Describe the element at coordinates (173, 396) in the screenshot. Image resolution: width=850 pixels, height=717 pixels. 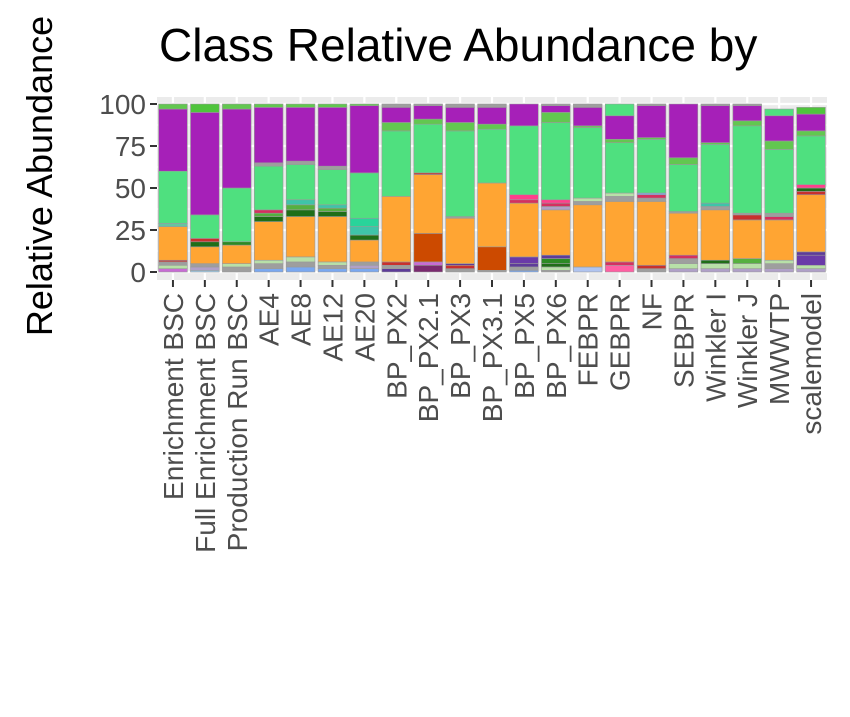
I see `x-tick-label: Enrichment BSC` at that location.